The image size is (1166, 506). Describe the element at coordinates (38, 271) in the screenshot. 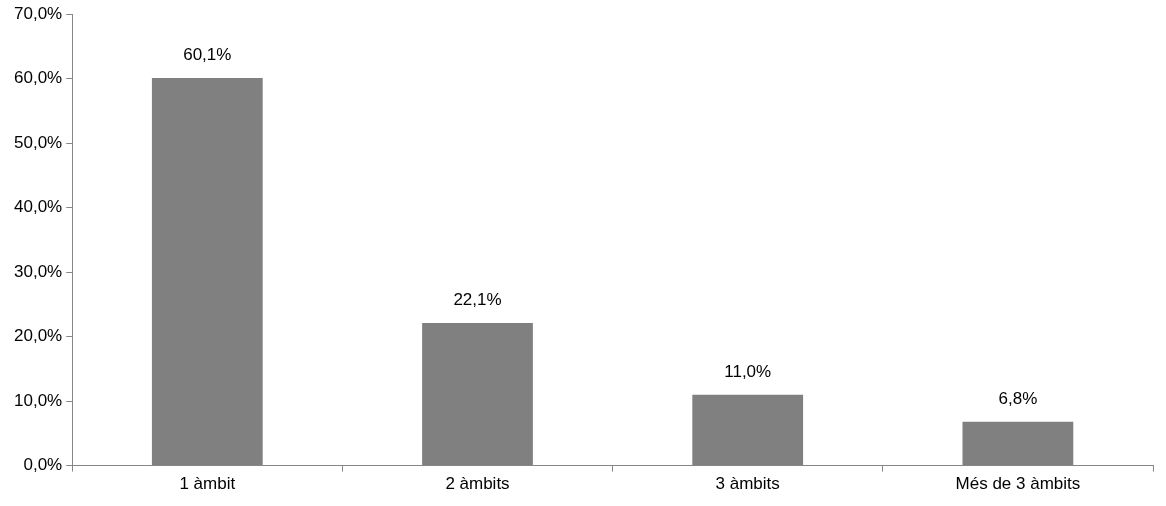

I see `y-tick-label: 30,0%` at that location.